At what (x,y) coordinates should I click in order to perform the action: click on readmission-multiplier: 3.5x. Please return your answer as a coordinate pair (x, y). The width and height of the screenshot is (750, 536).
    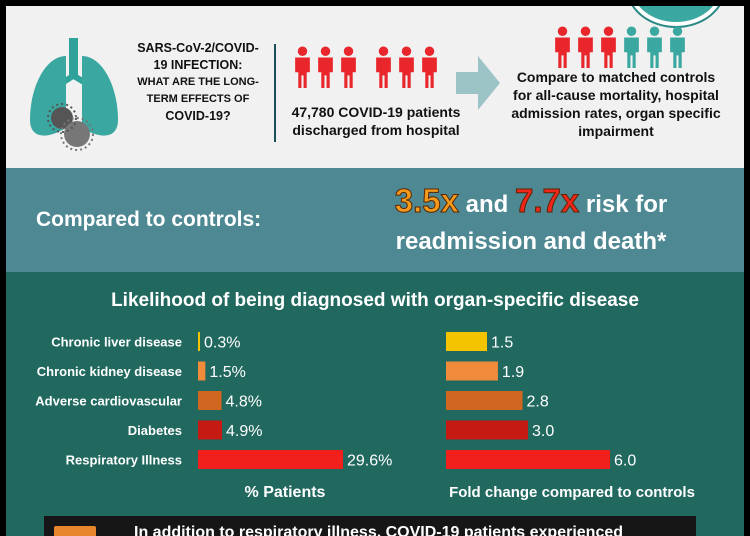
    Looking at the image, I should click on (426, 201).